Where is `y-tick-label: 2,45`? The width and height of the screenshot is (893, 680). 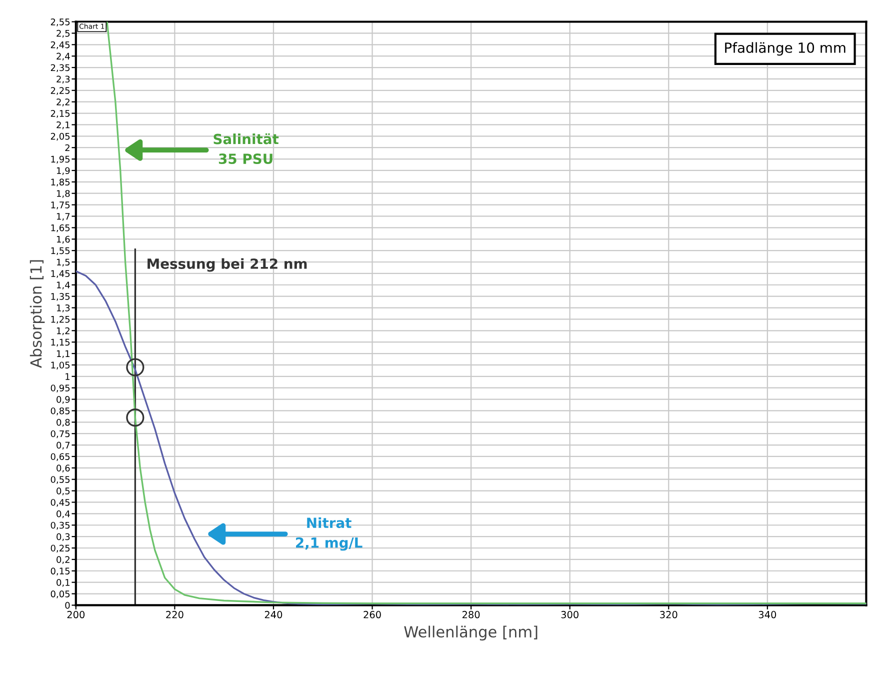 y-tick-label: 2,45 is located at coordinates (60, 45).